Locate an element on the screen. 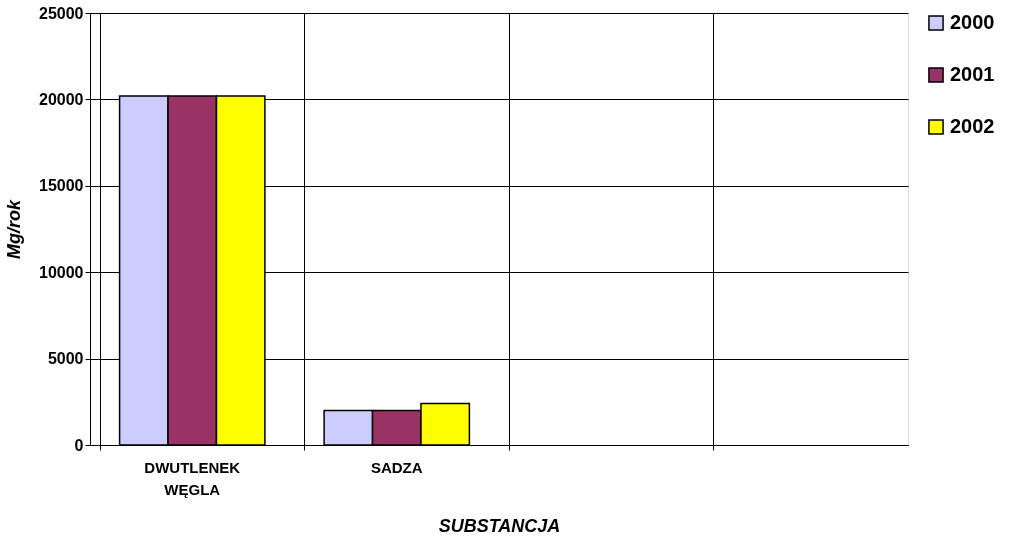  y-tick-label: 0 is located at coordinates (79, 445).